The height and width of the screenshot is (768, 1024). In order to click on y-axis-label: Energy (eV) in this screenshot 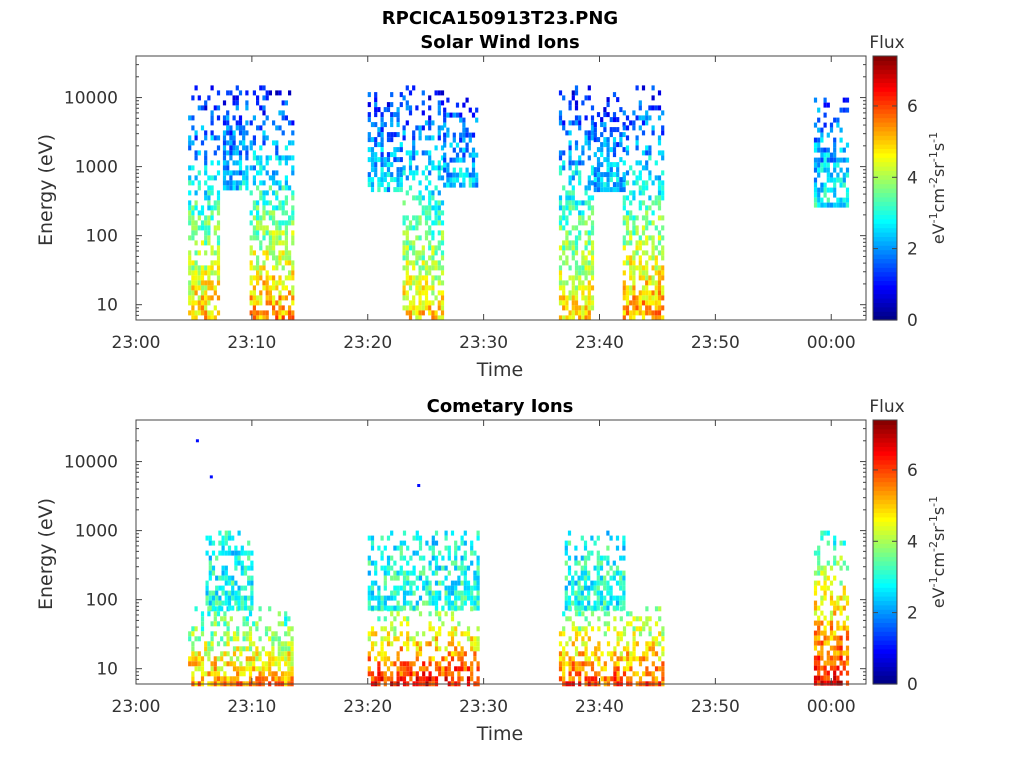, I will do `click(46, 190)`.